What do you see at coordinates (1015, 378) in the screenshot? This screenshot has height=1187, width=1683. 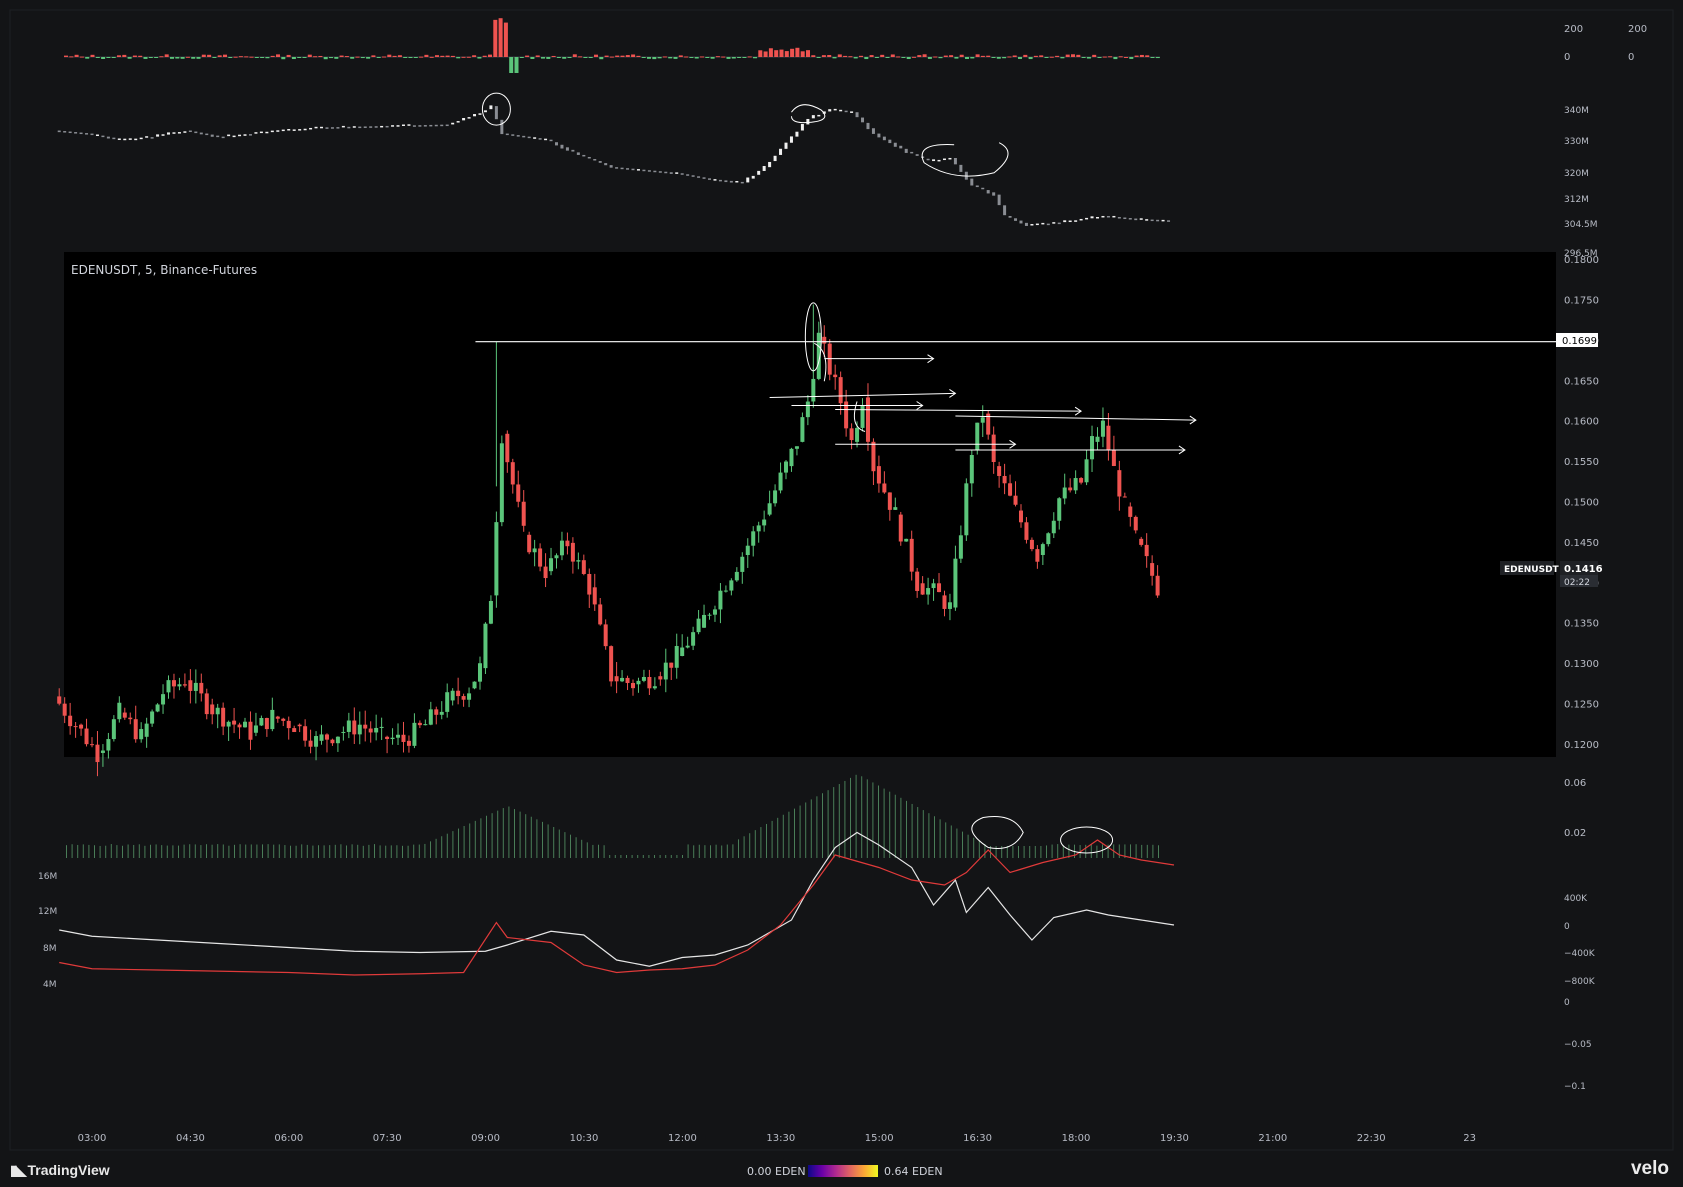 I see `drawings` at bounding box center [1015, 378].